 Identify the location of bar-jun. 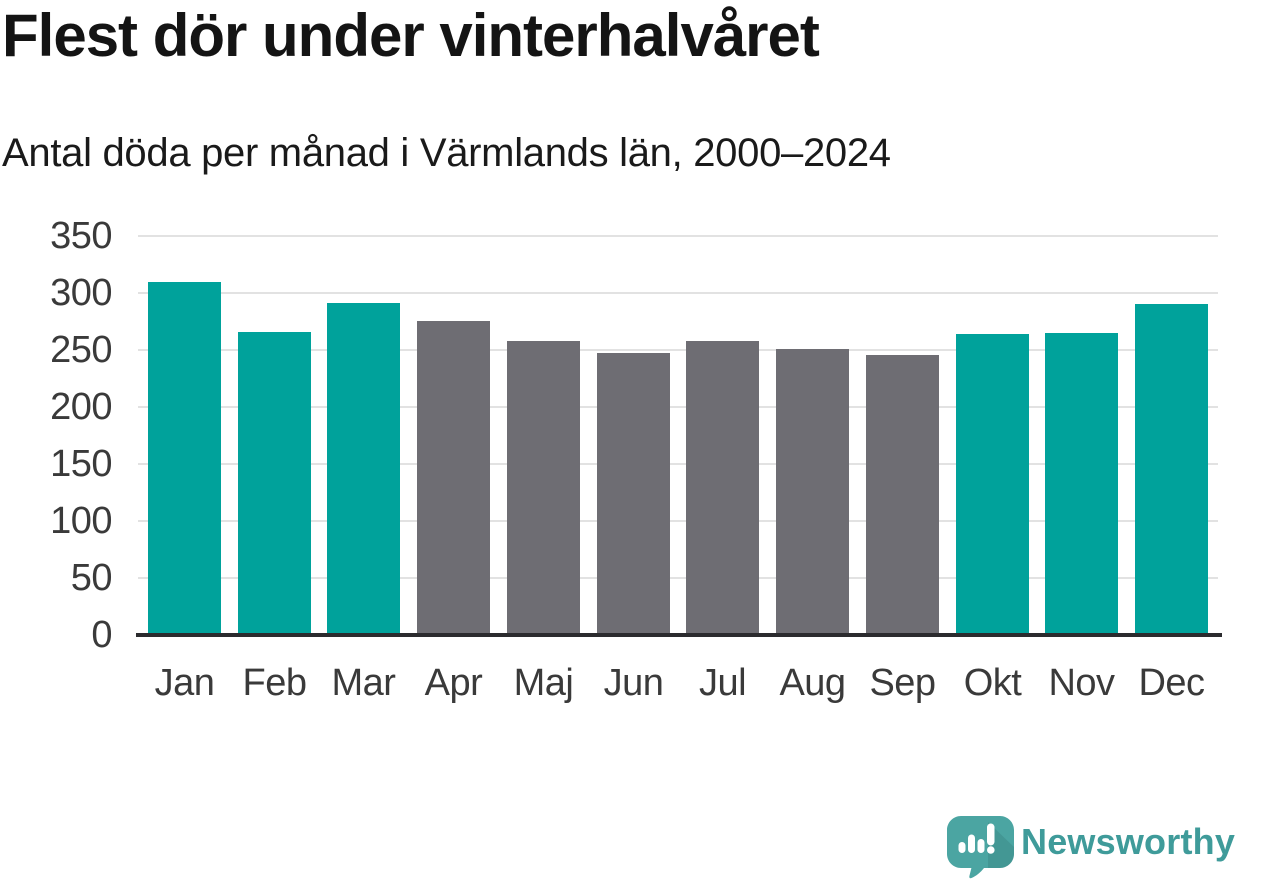
(633, 494).